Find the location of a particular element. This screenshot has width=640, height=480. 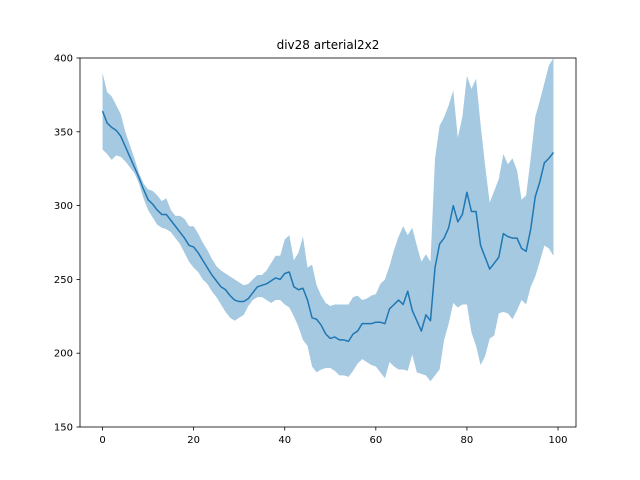

y-tick-label: 150 is located at coordinates (63, 428).